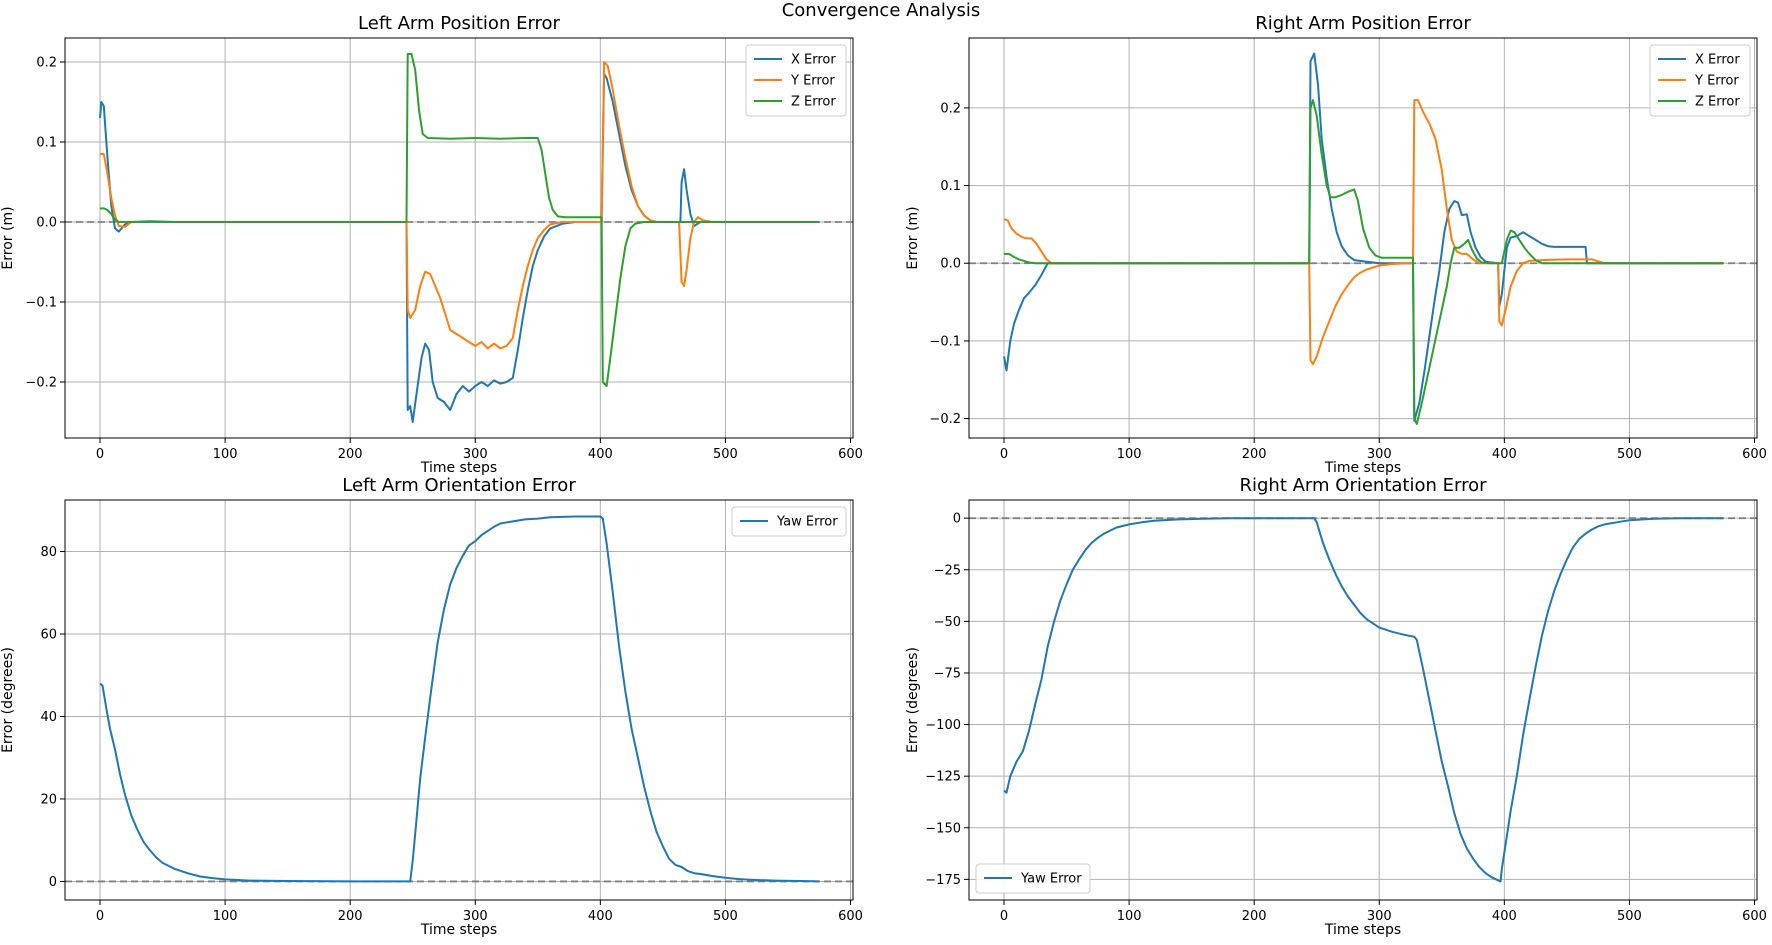  Describe the element at coordinates (943, 880) in the screenshot. I see `y-tick-label: −175` at that location.